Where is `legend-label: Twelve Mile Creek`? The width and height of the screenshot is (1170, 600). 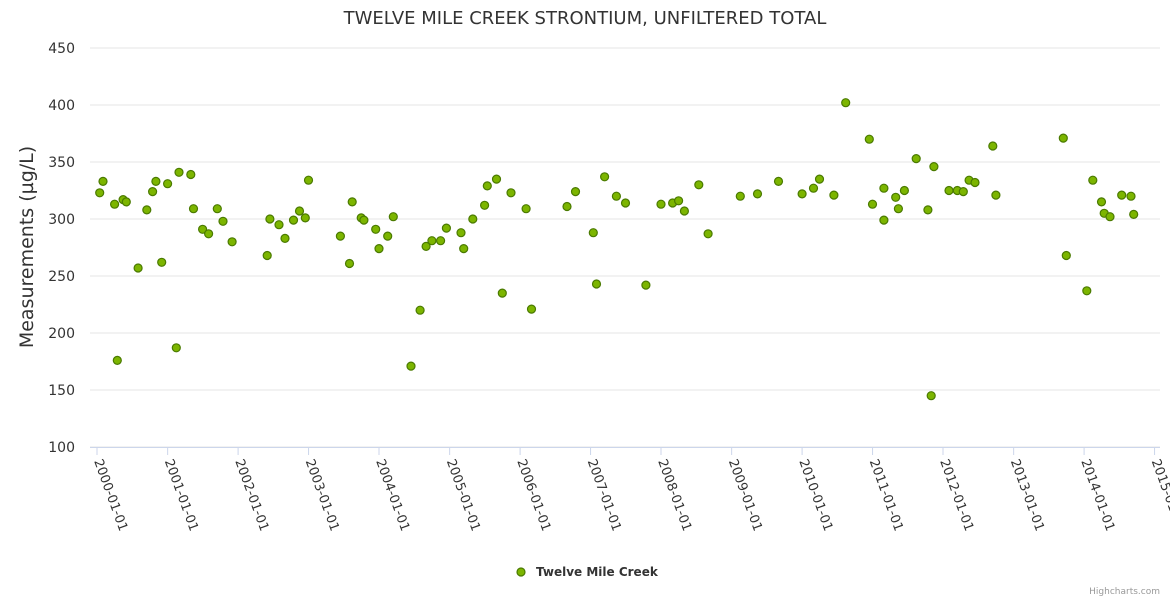
legend-label: Twelve Mile Creek is located at coordinates (597, 572).